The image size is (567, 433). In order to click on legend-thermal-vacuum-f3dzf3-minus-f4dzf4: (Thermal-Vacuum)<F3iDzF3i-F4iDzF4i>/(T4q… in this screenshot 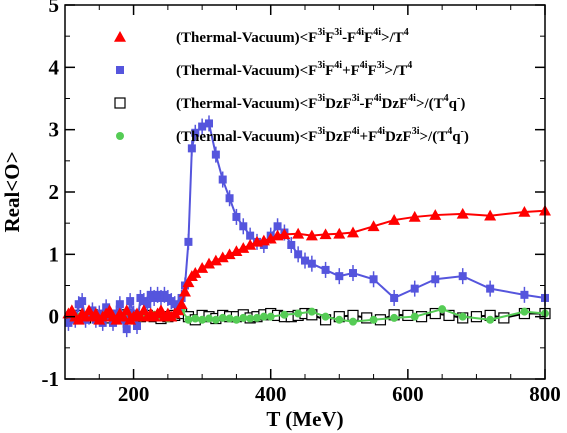, I will do `click(289, 102)`.